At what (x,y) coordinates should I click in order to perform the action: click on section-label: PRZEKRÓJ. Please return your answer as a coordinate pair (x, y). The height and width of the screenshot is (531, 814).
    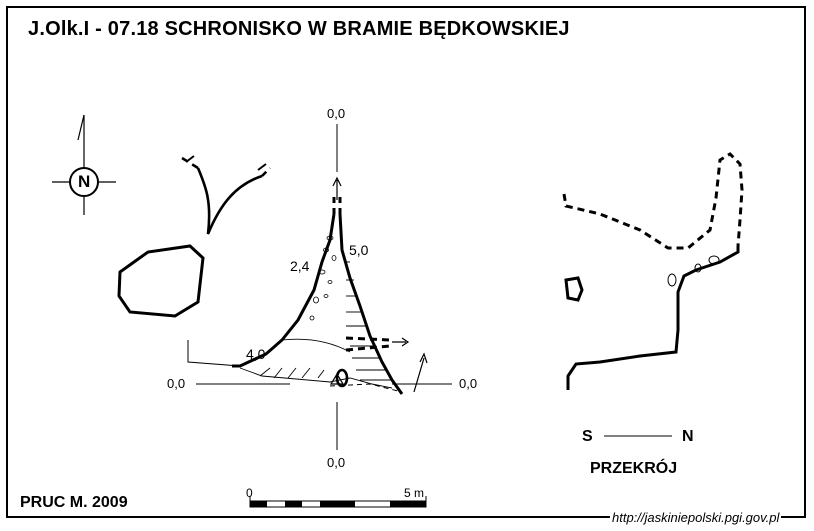
    Looking at the image, I should click on (634, 468).